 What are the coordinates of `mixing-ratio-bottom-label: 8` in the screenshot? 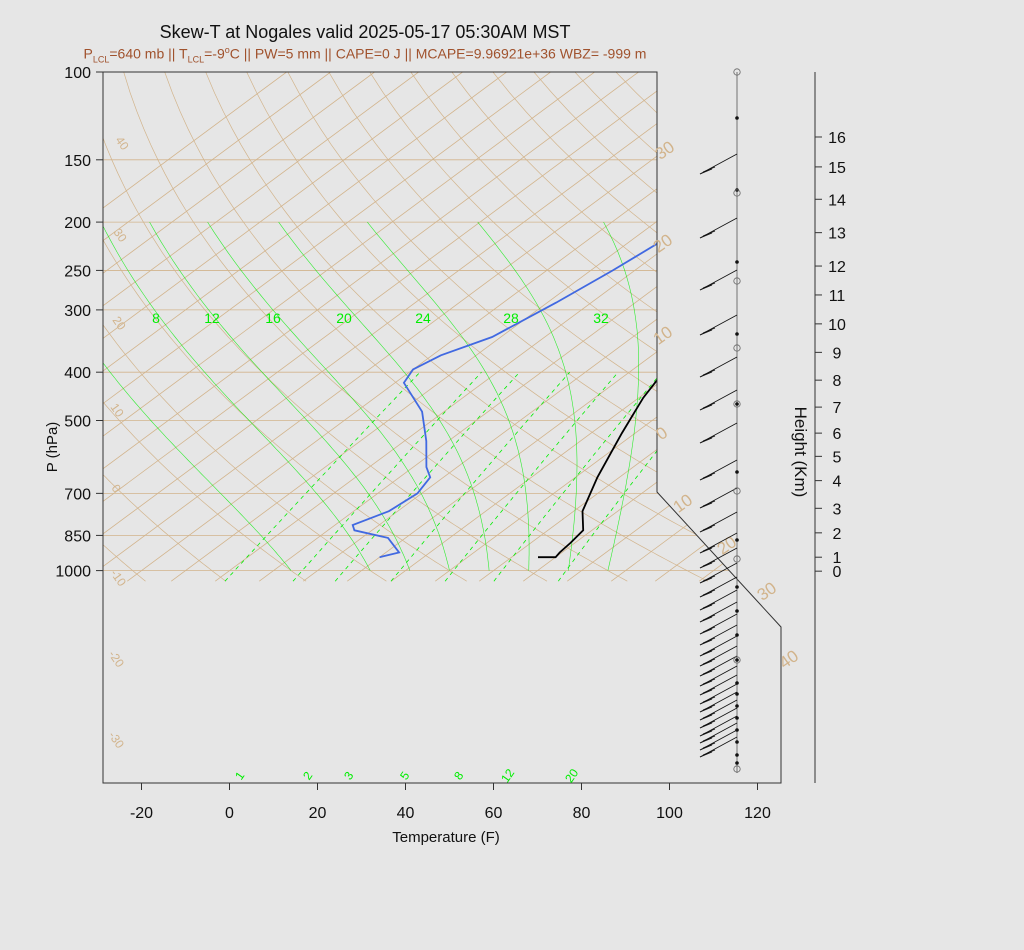 It's located at (458, 776).